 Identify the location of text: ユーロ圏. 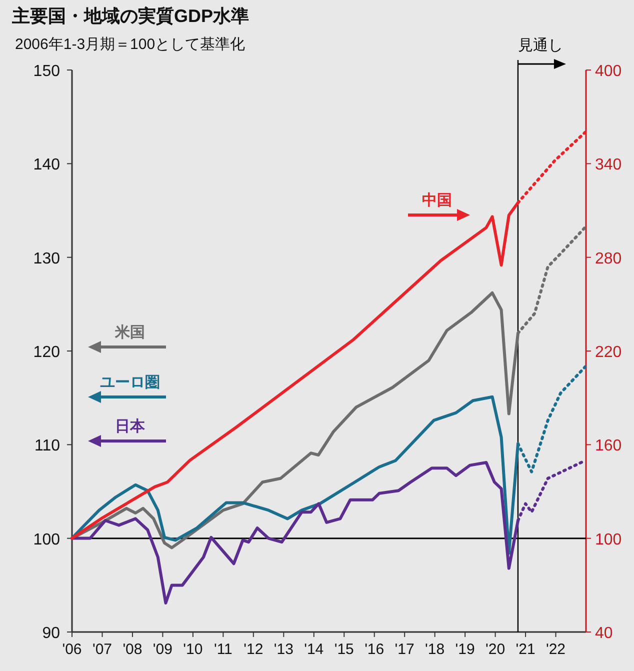
(130, 382).